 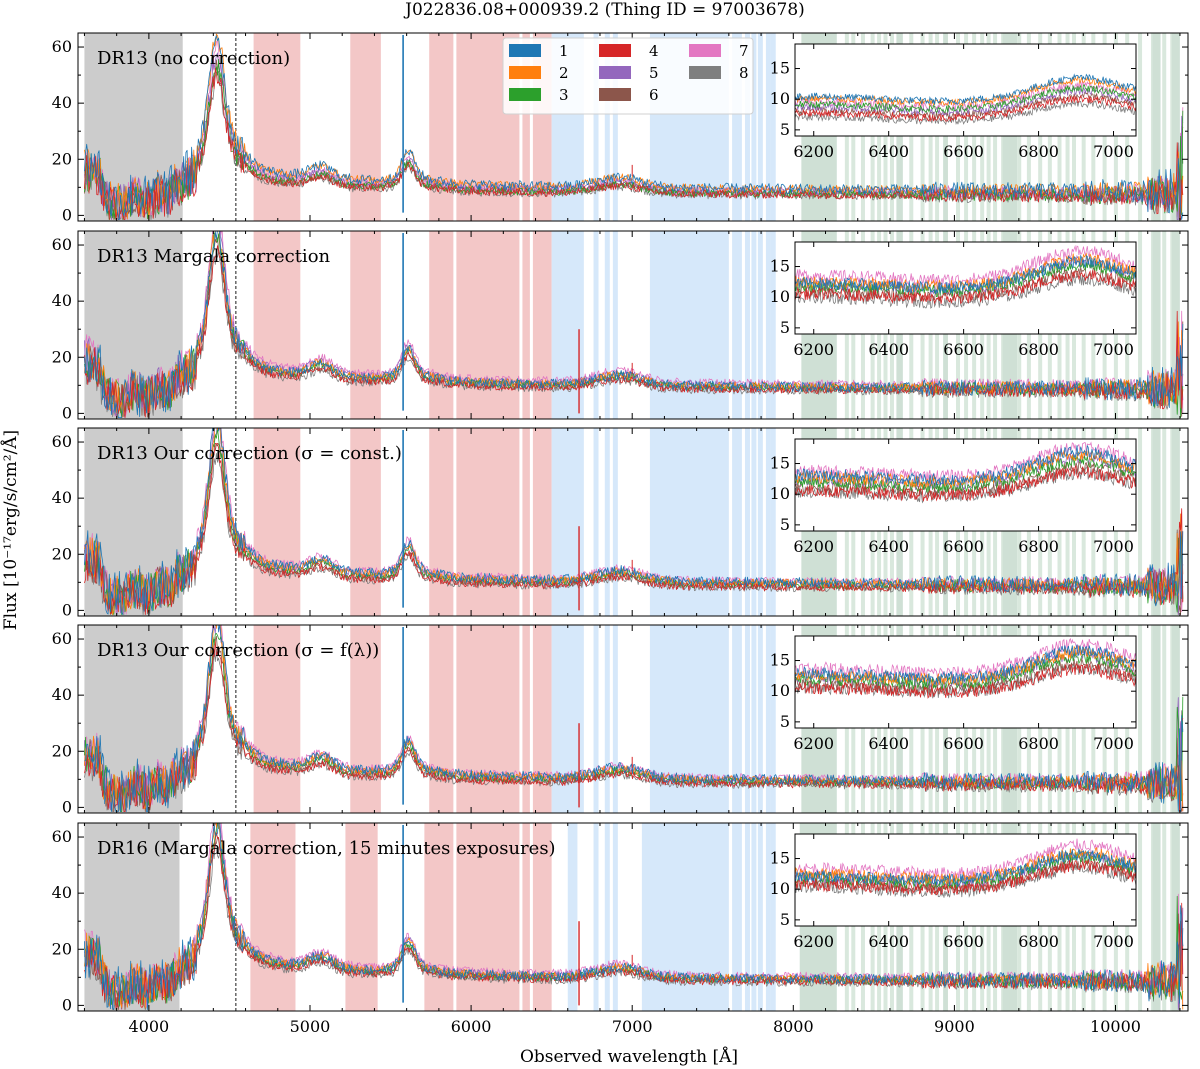 What do you see at coordinates (564, 73) in the screenshot?
I see `legend-label-2: 2` at bounding box center [564, 73].